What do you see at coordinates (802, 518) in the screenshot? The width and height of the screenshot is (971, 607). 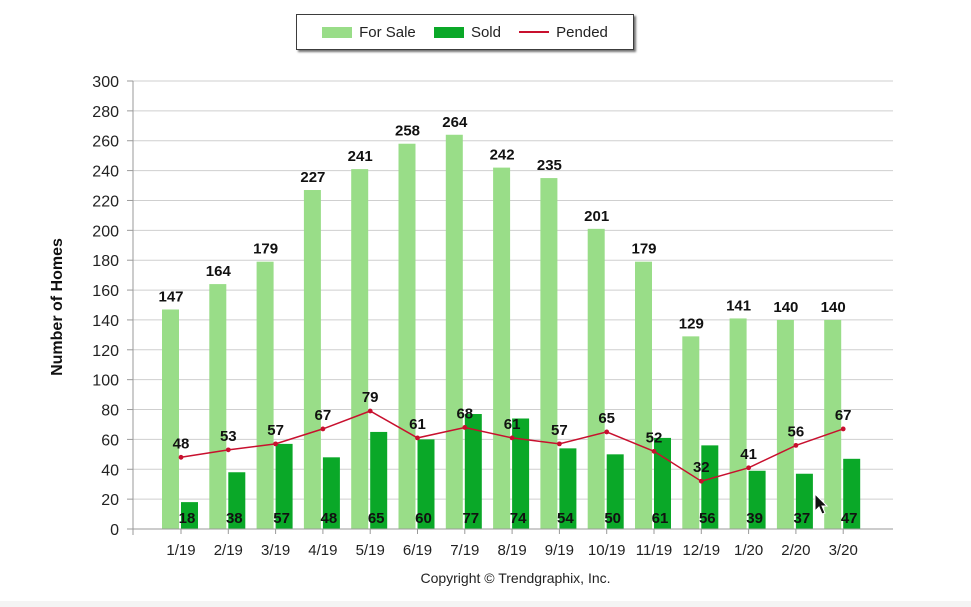 I see `data-label-sold: 37` at bounding box center [802, 518].